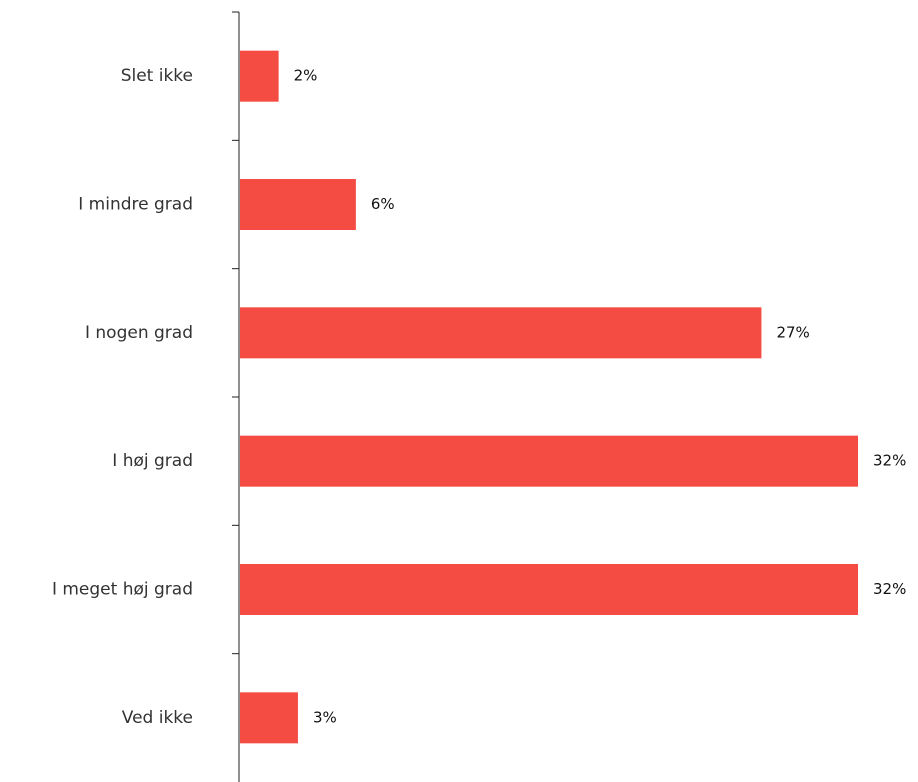 The image size is (918, 782). Describe the element at coordinates (152, 461) in the screenshot. I see `category-label-i-hoj-grad: I høj grad` at that location.